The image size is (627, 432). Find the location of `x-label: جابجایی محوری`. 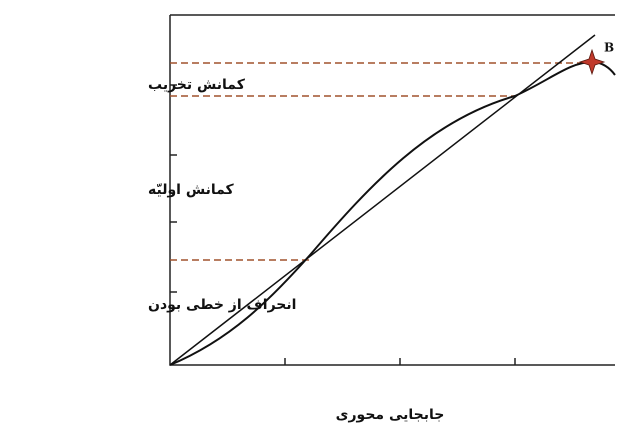

x-label: جابجایی محوری is located at coordinates (390, 415).